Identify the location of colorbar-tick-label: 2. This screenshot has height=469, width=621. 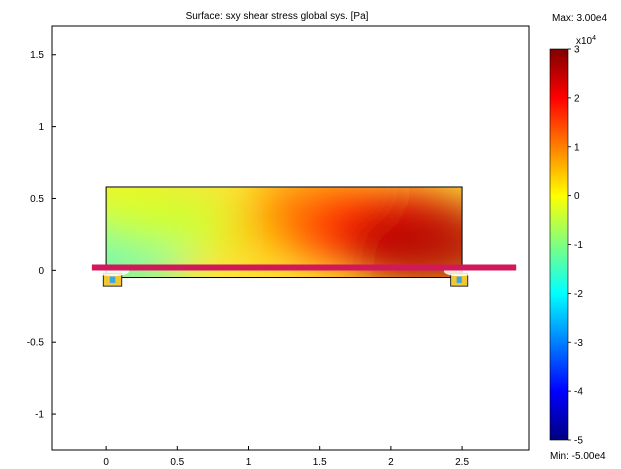
(577, 98).